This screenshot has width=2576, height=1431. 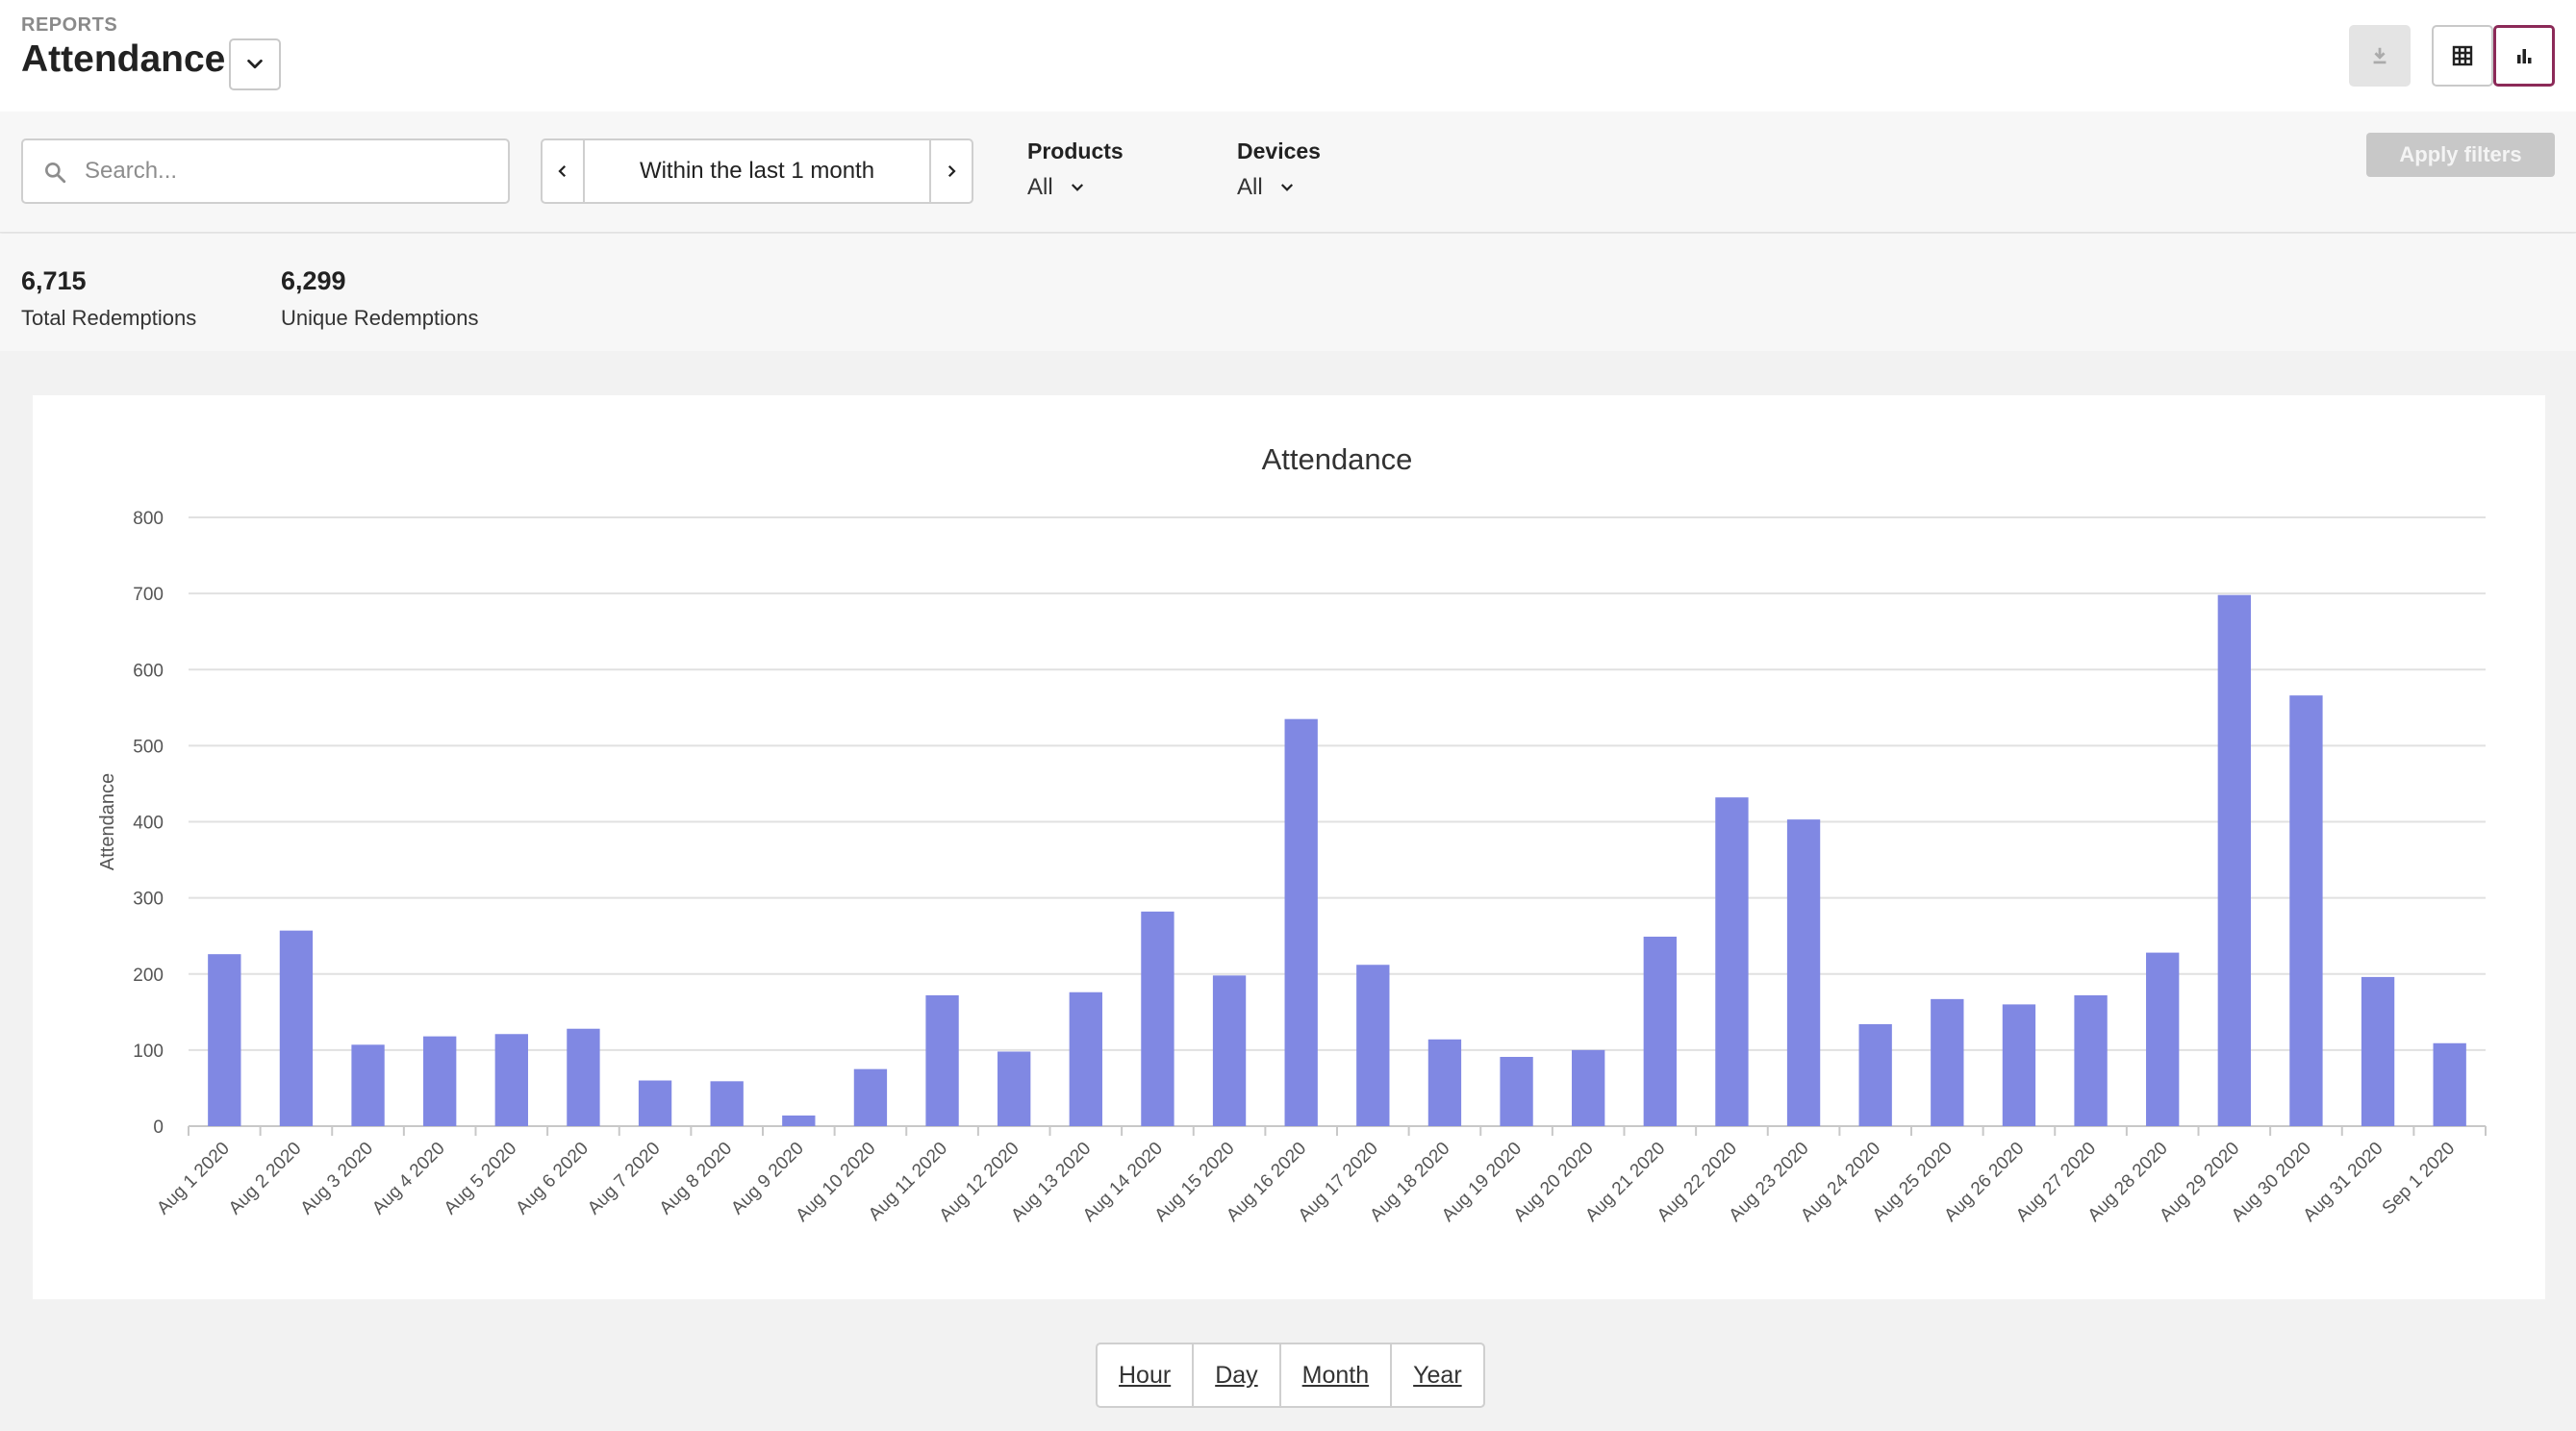 I want to click on chart-view-button, so click(x=2524, y=56).